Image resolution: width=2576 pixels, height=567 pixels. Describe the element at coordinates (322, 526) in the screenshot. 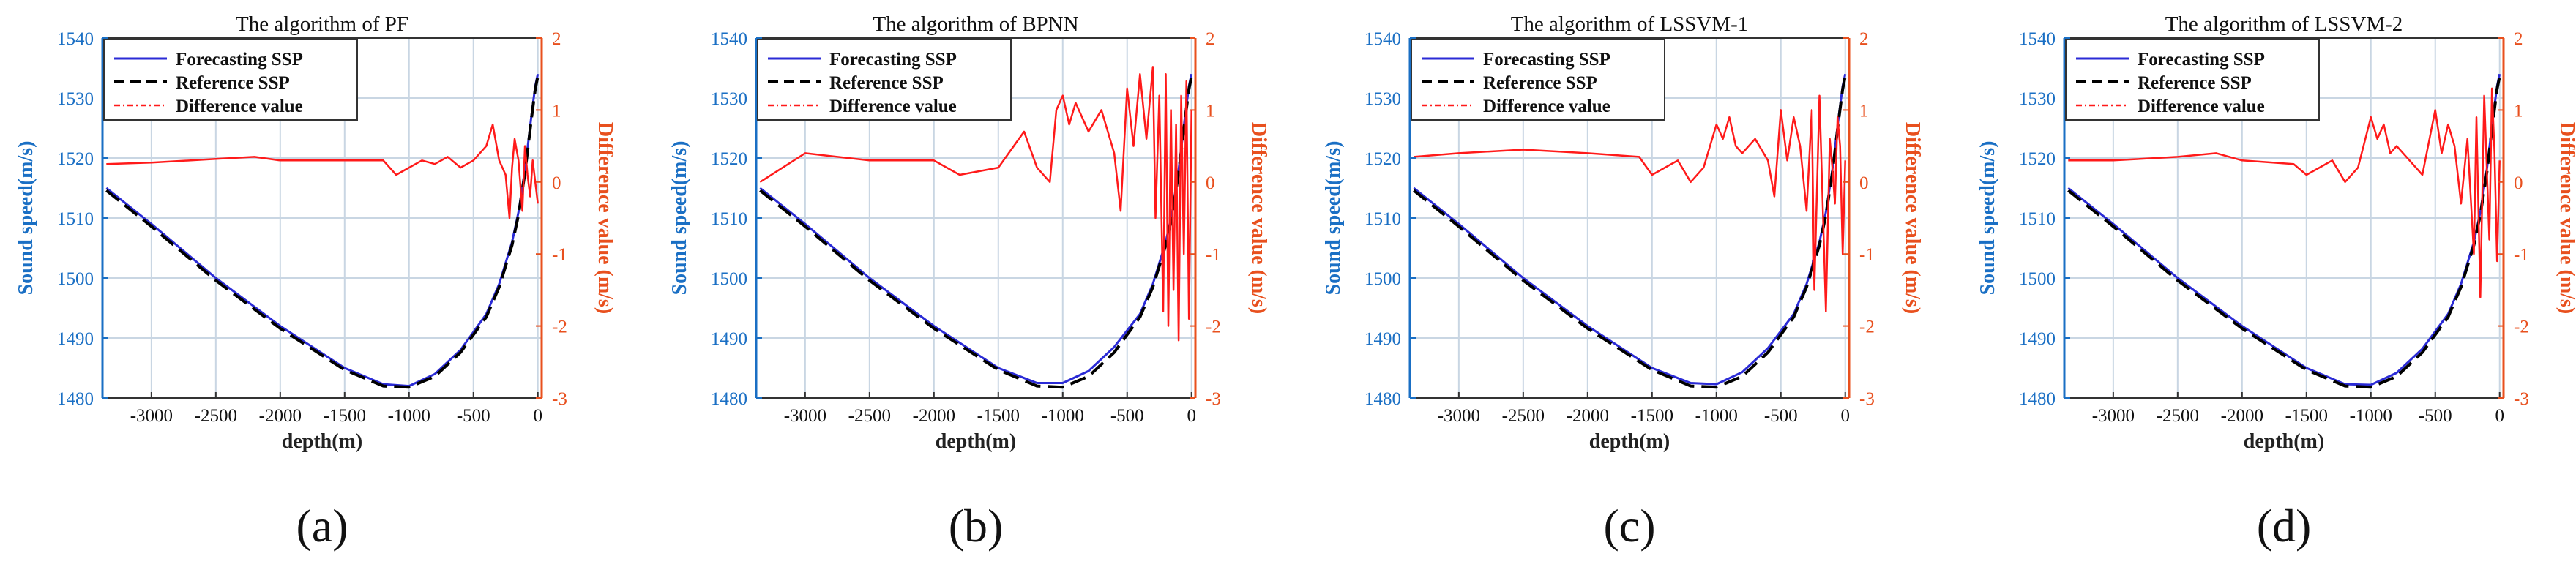

I see `panel-label: (a)` at that location.